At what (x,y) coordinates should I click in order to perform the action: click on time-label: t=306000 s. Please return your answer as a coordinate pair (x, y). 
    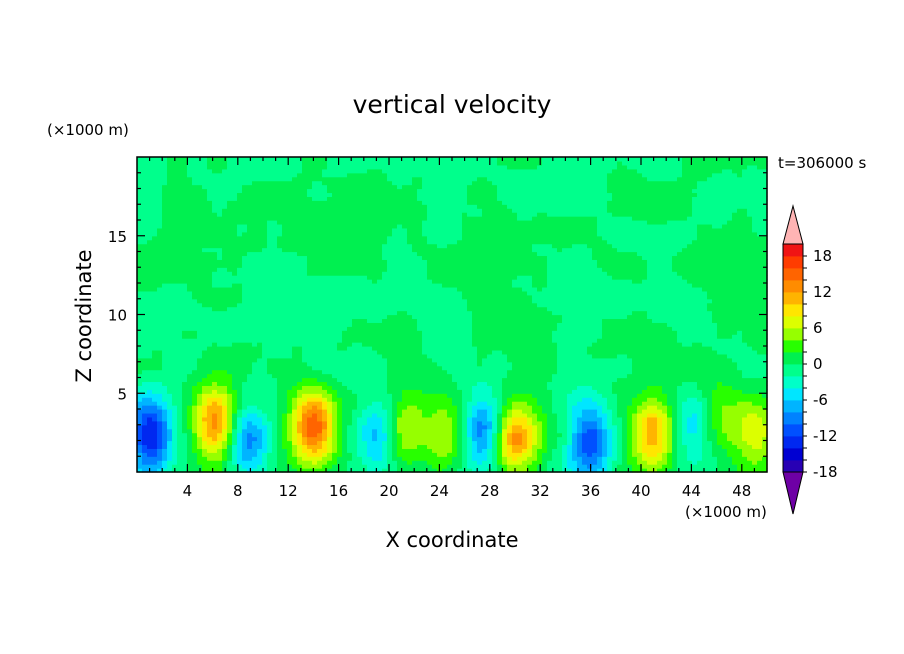
    Looking at the image, I should click on (822, 163).